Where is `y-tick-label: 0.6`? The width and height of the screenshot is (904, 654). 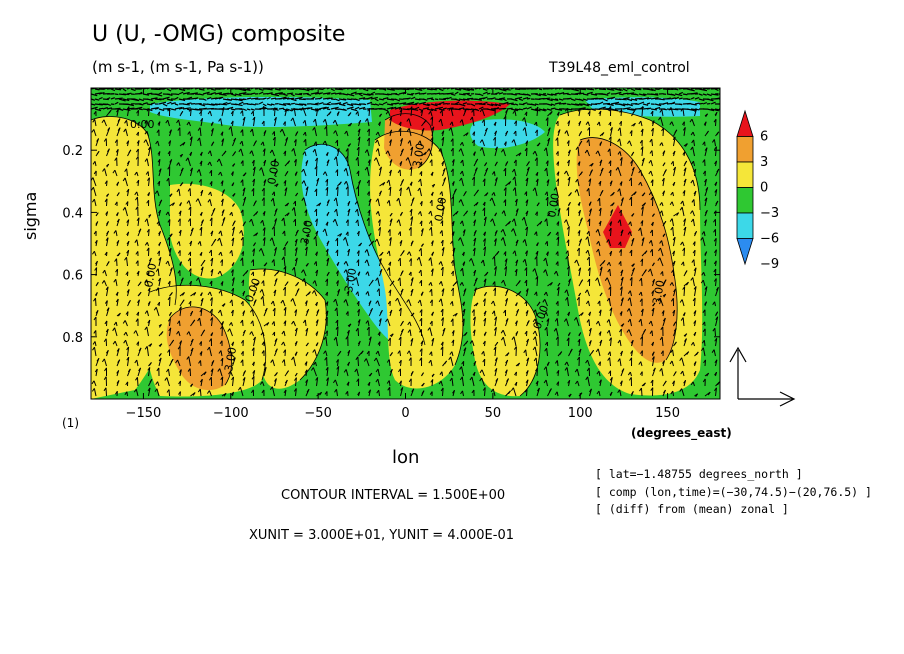
y-tick-label: 0.6 is located at coordinates (72, 276).